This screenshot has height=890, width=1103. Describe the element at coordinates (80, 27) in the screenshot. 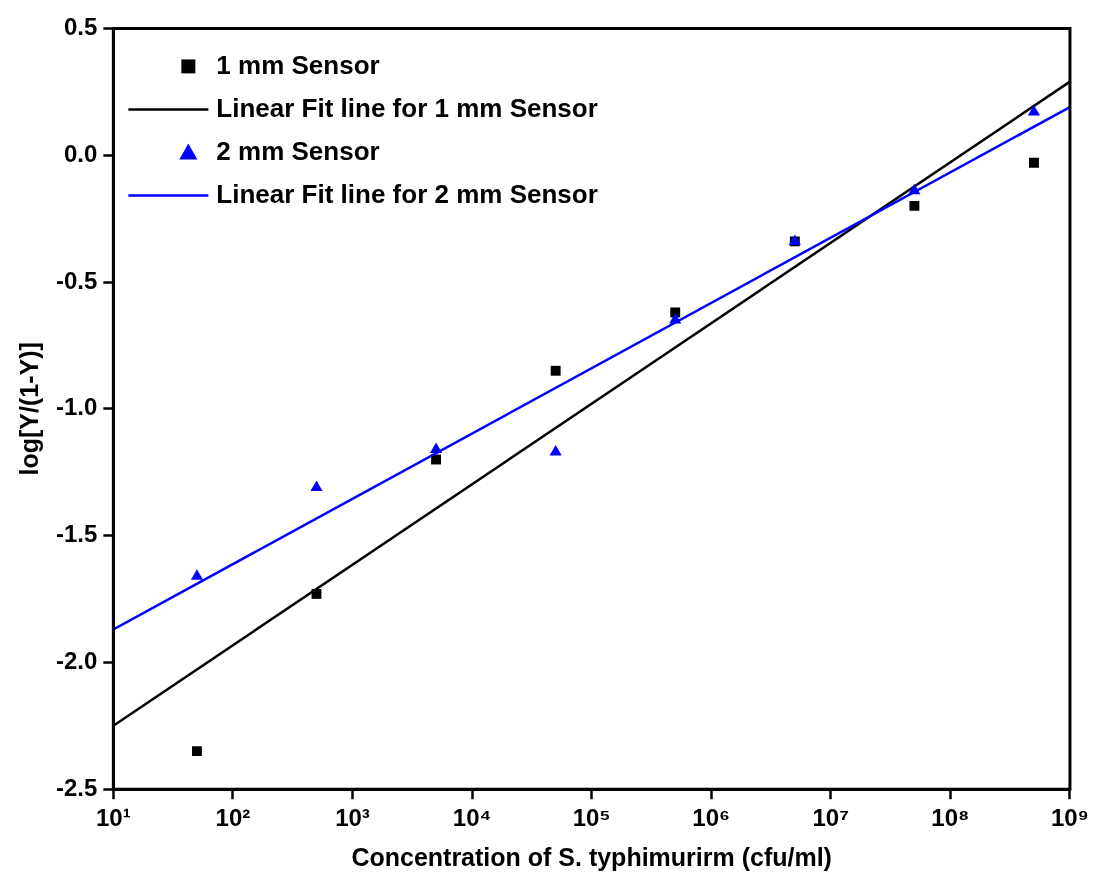

I see `y-tick-label: 0.5` at that location.